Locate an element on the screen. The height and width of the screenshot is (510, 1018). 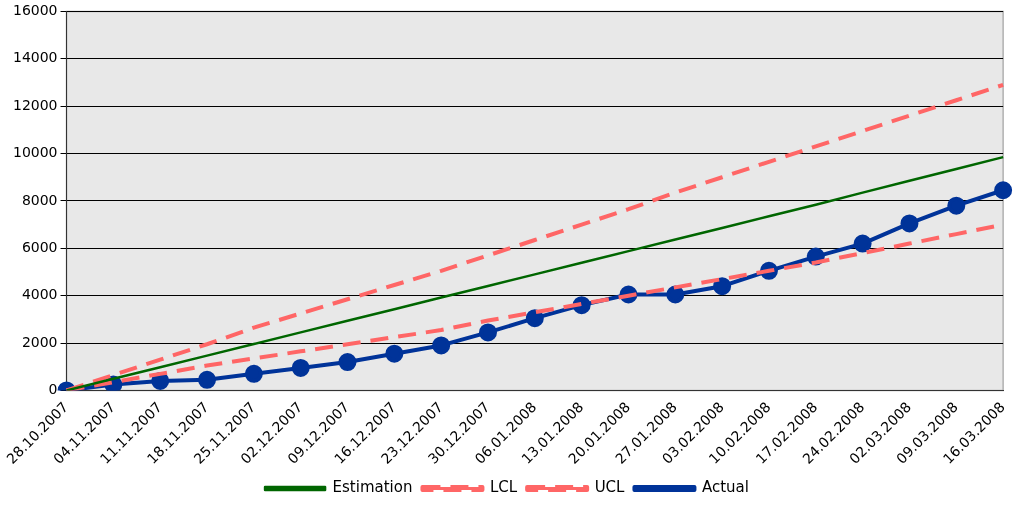
legend-label: Actual is located at coordinates (725, 487).